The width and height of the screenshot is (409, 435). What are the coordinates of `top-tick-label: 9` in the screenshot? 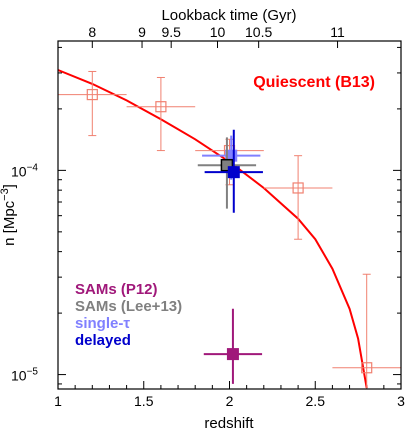 It's located at (142, 32).